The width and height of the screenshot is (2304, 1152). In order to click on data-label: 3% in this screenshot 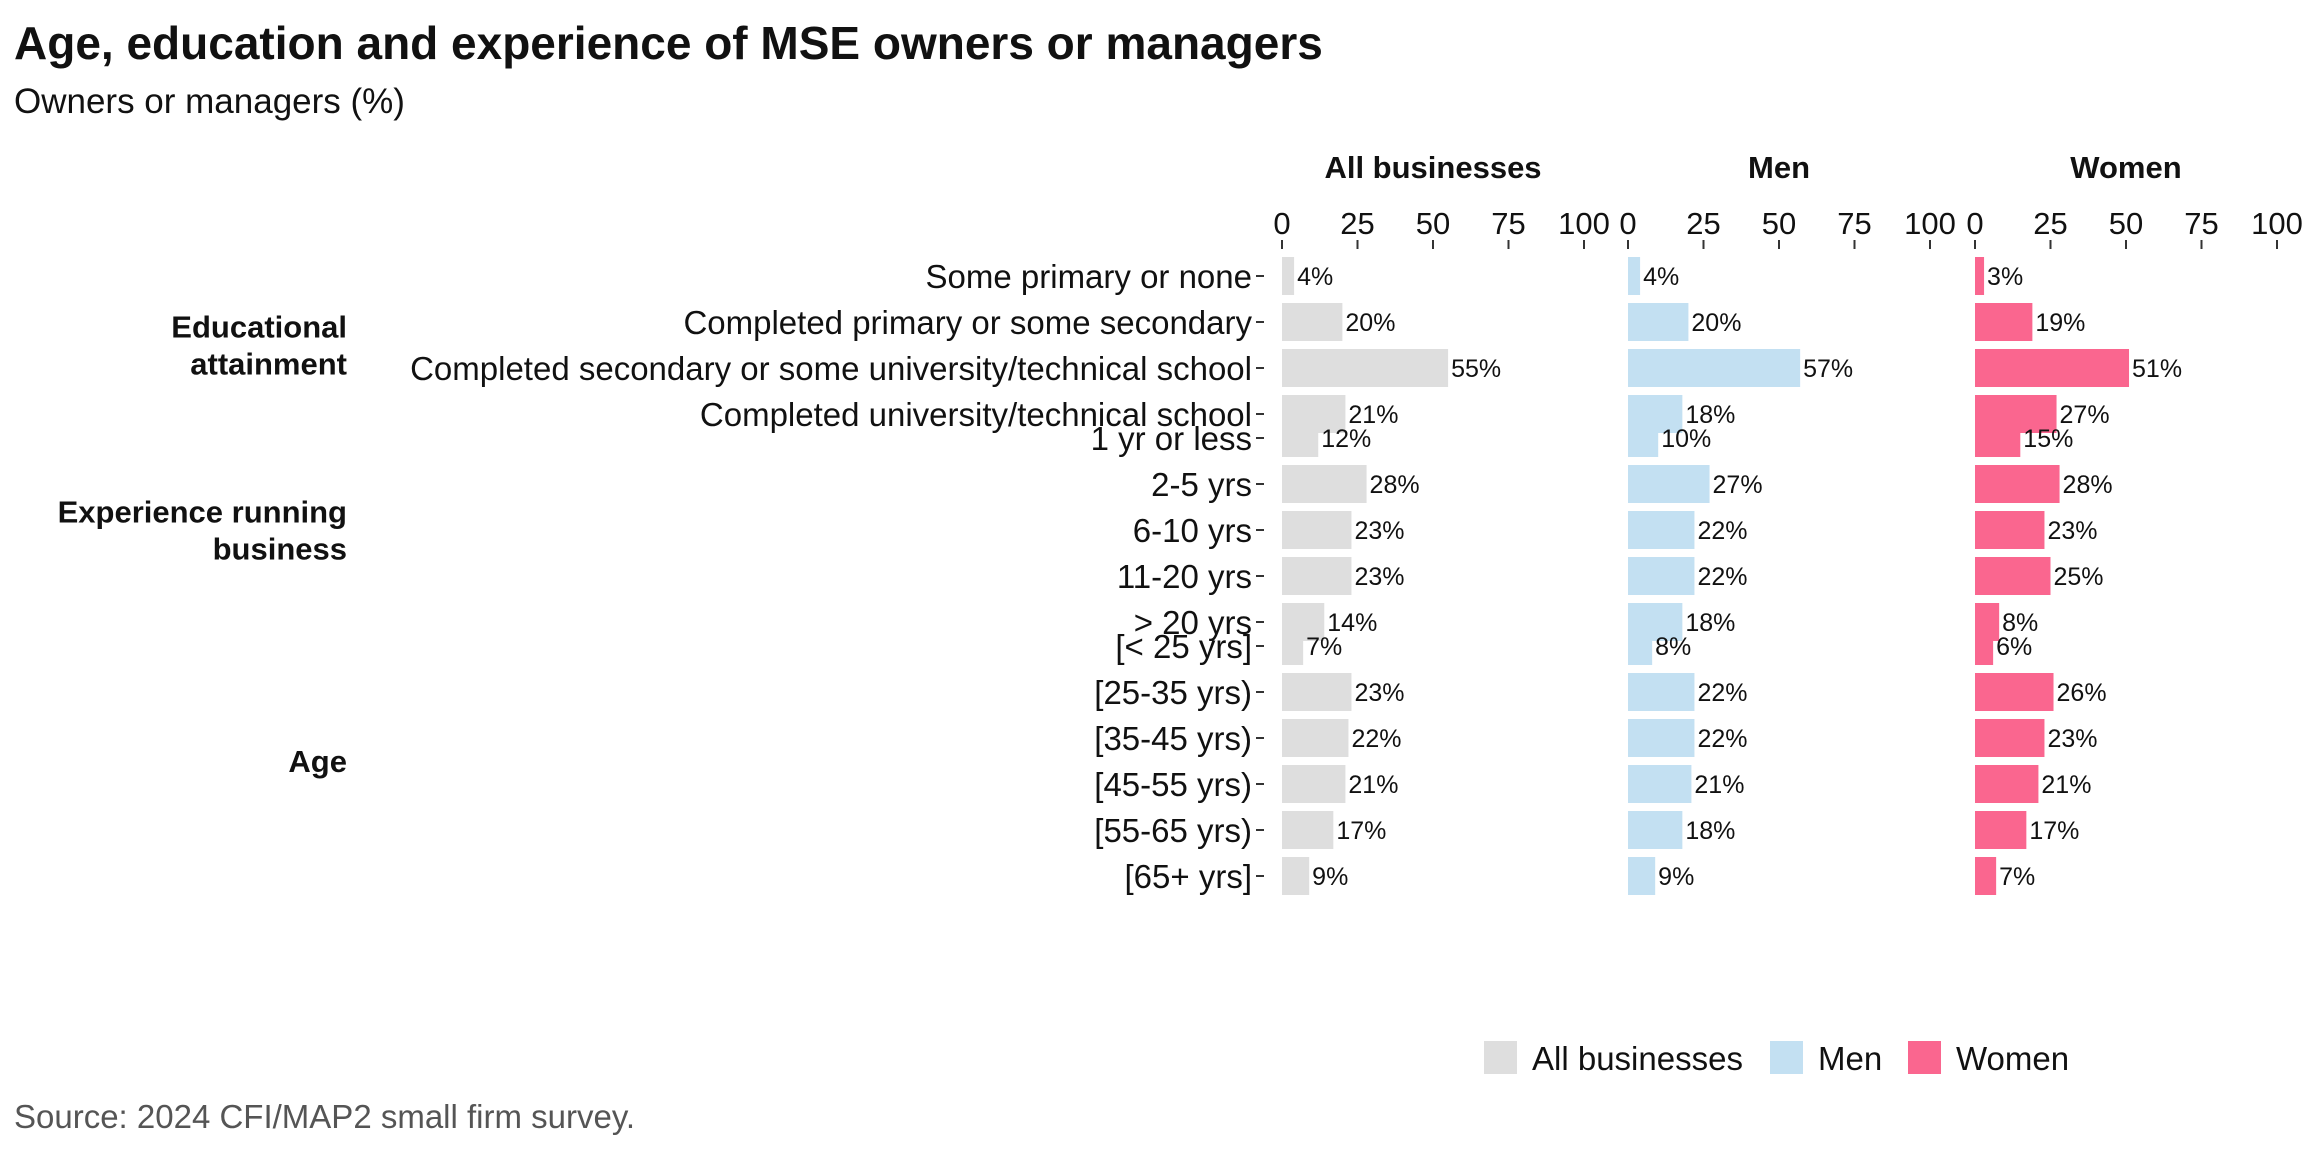, I will do `click(2005, 277)`.